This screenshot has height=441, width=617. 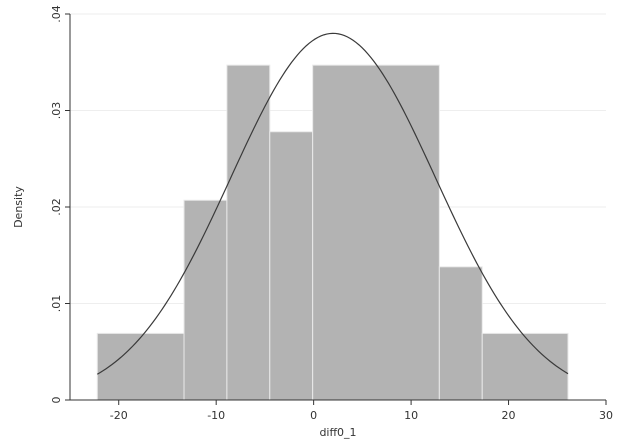 I want to click on y-tick-label: .03, so click(x=56, y=111).